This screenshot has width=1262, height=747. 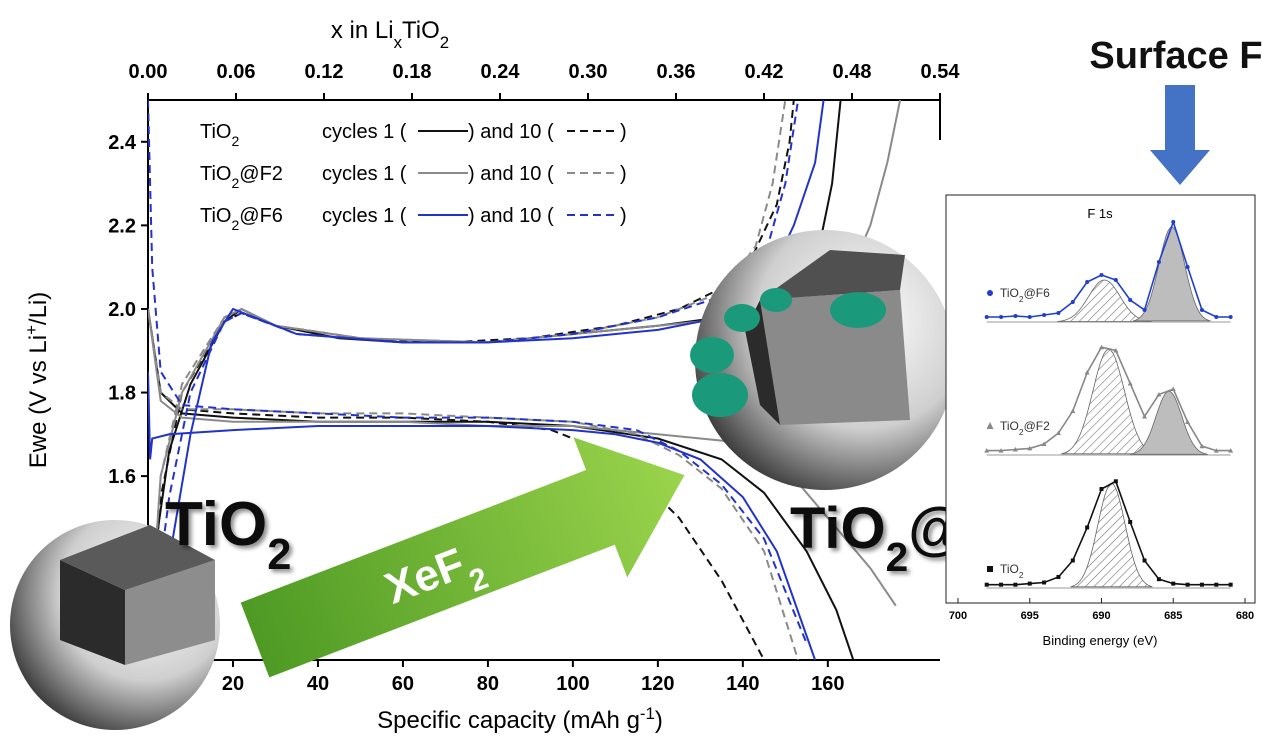 What do you see at coordinates (676, 72) in the screenshot?
I see `x2-tick-label: 0.36` at bounding box center [676, 72].